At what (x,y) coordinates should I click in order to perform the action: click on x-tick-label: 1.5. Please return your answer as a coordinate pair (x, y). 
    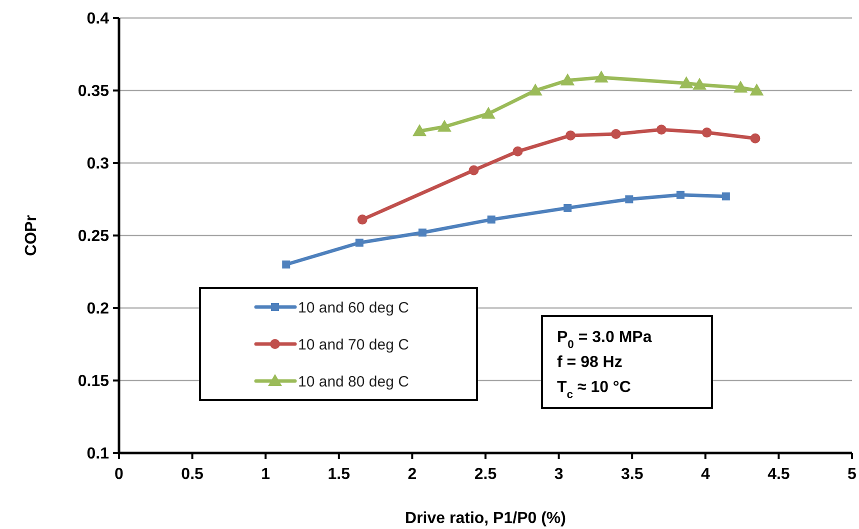
    Looking at the image, I should click on (339, 474).